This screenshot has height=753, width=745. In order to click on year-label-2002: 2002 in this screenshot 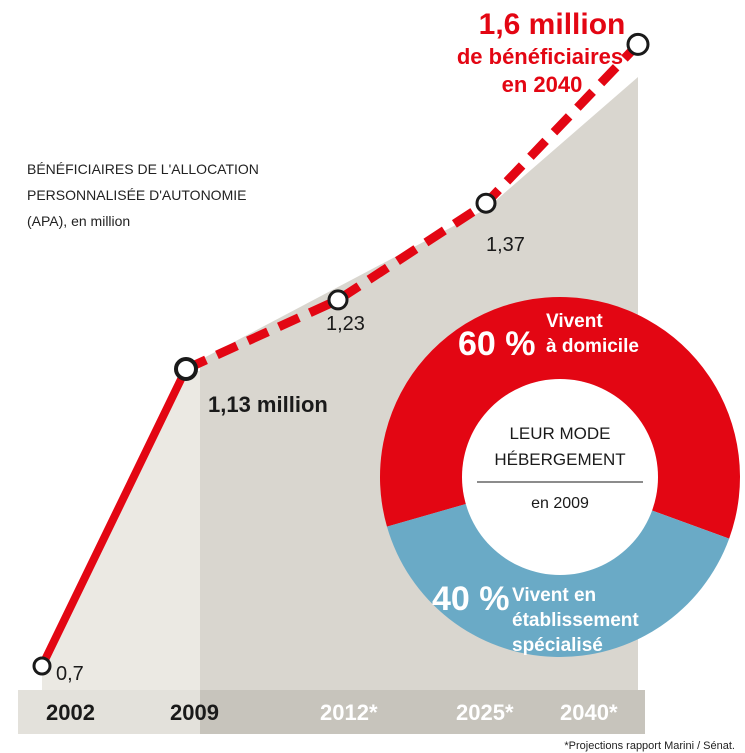, I will do `click(70, 712)`.